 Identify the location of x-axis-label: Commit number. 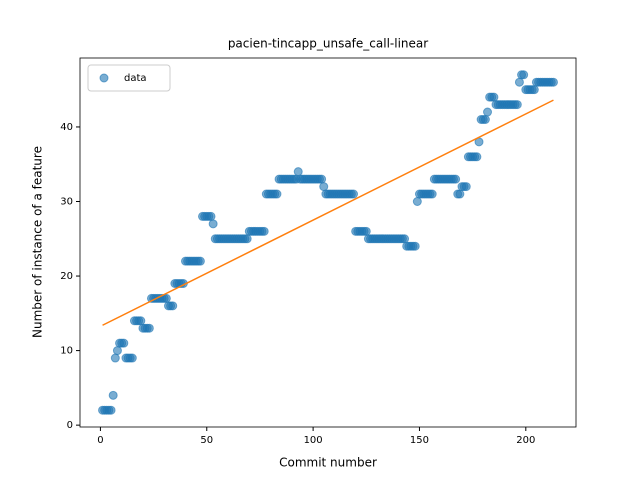
(328, 463).